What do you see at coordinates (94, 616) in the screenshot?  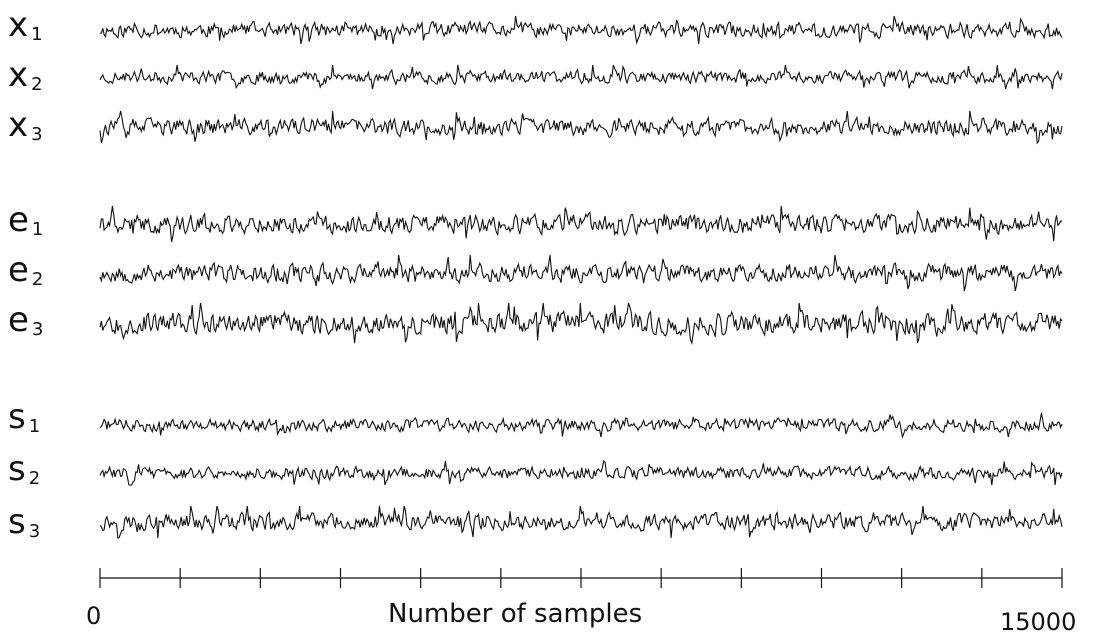 I see `x-tick-label-start: 0` at bounding box center [94, 616].